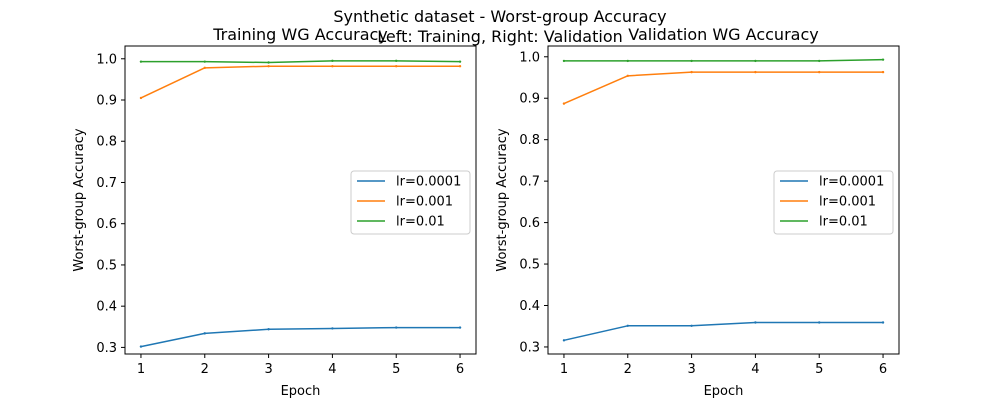  I want to click on figure-suptitle: Synthetic dataset - Worst-group Accuracy, so click(499, 16).